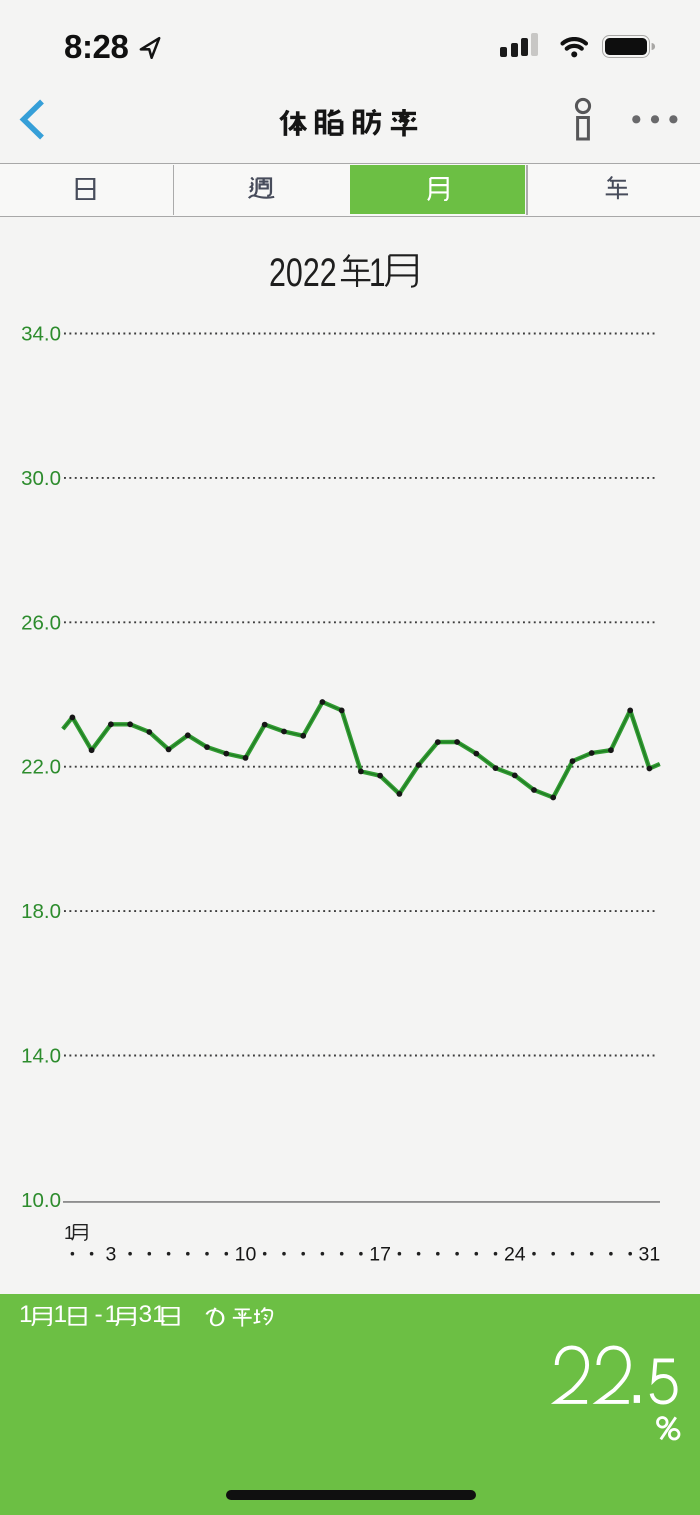  What do you see at coordinates (110, 1255) in the screenshot?
I see `svg-text: 3` at bounding box center [110, 1255].